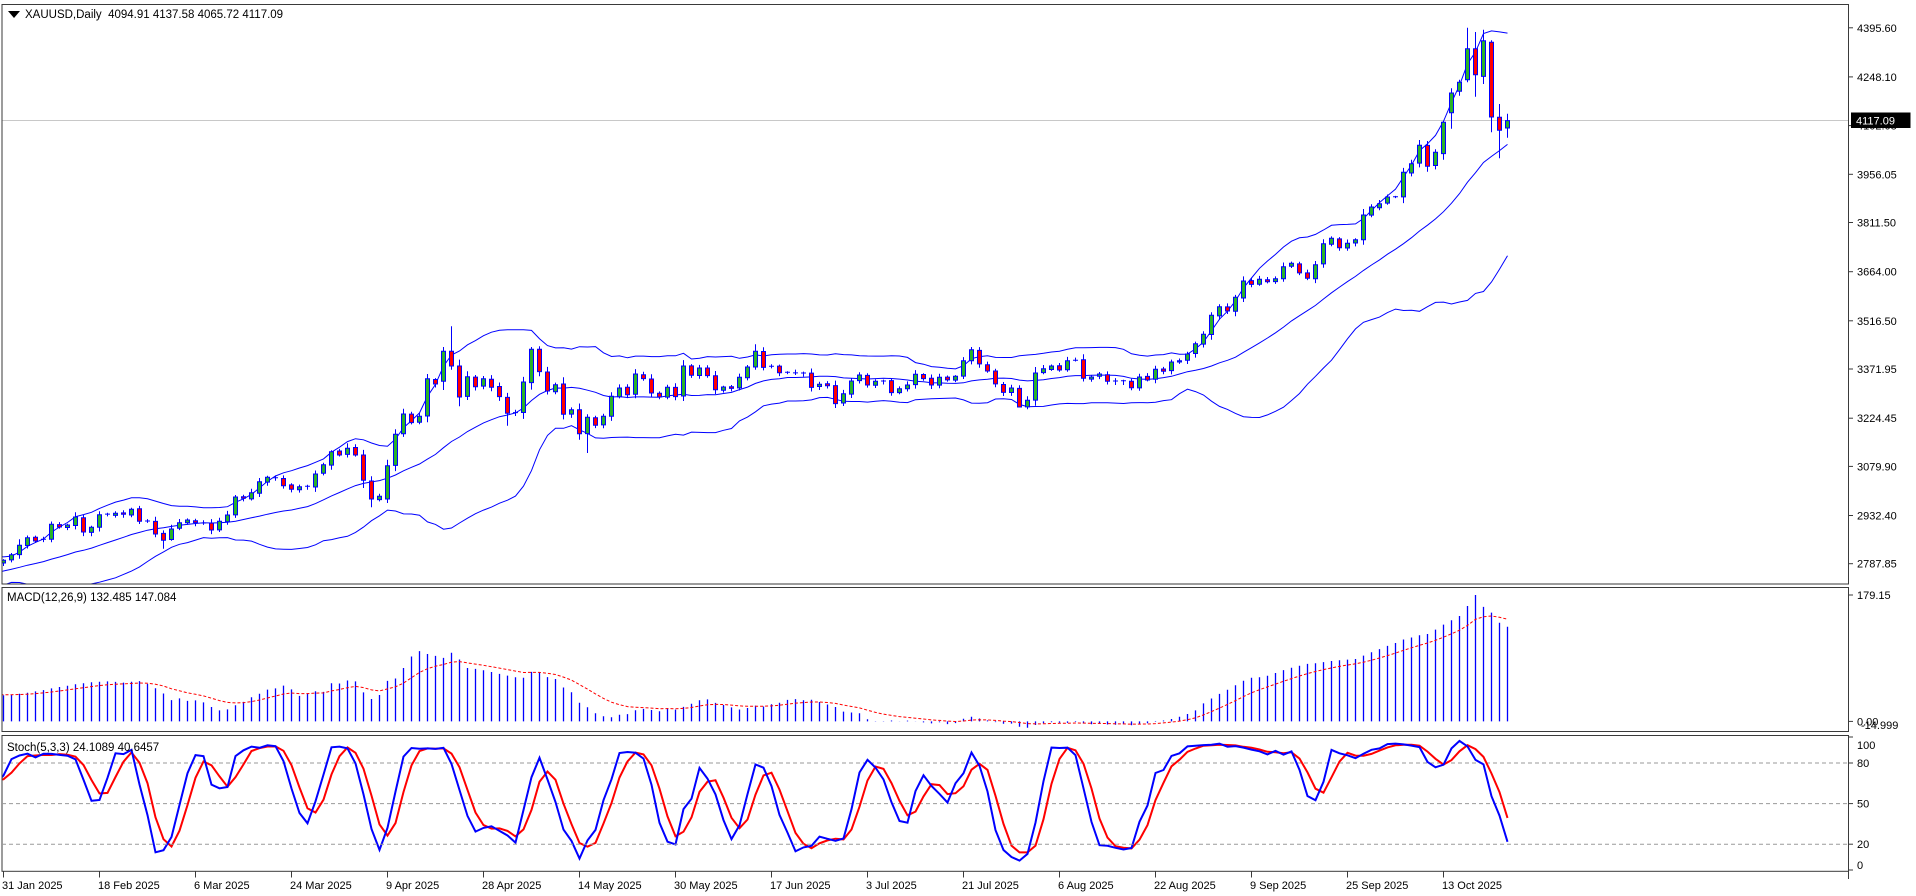 This screenshot has width=1916, height=896. I want to click on svg-text: 3956.05, so click(1877, 175).